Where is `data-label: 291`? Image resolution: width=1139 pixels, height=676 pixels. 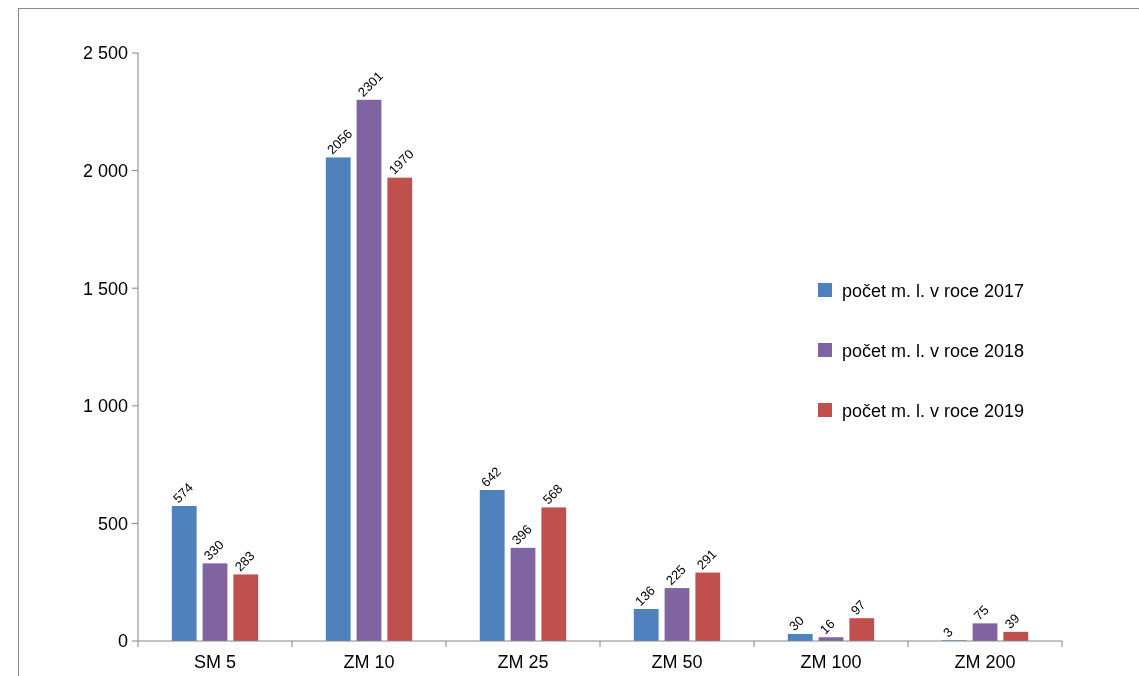
data-label: 291 is located at coordinates (706, 559).